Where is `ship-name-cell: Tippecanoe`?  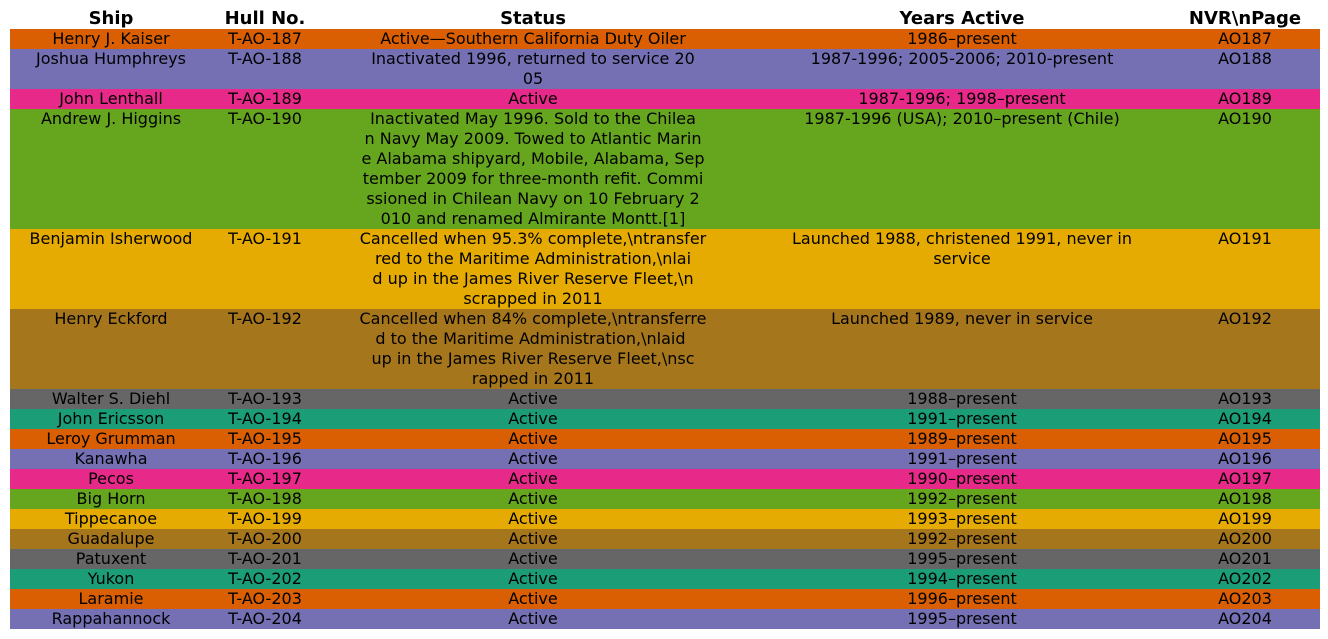
ship-name-cell: Tippecanoe is located at coordinates (111, 518).